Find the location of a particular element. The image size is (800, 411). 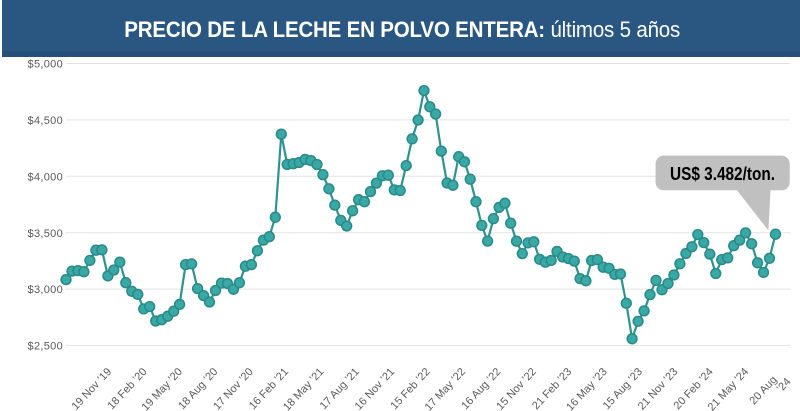

svg-text: $4,500 is located at coordinates (45, 121).